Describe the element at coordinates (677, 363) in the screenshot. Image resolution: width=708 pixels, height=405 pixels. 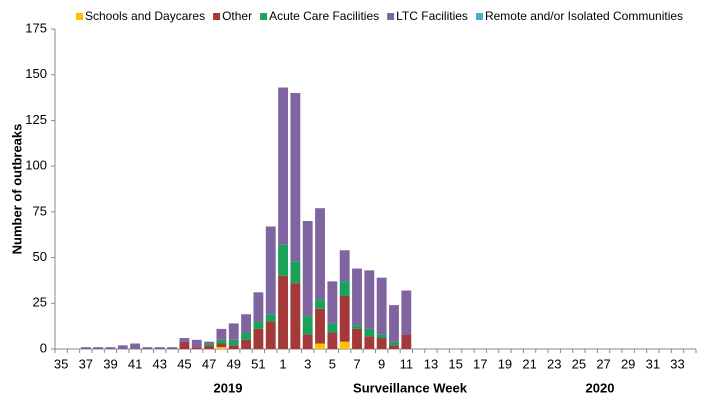
I see `x-tick-label: 33` at that location.